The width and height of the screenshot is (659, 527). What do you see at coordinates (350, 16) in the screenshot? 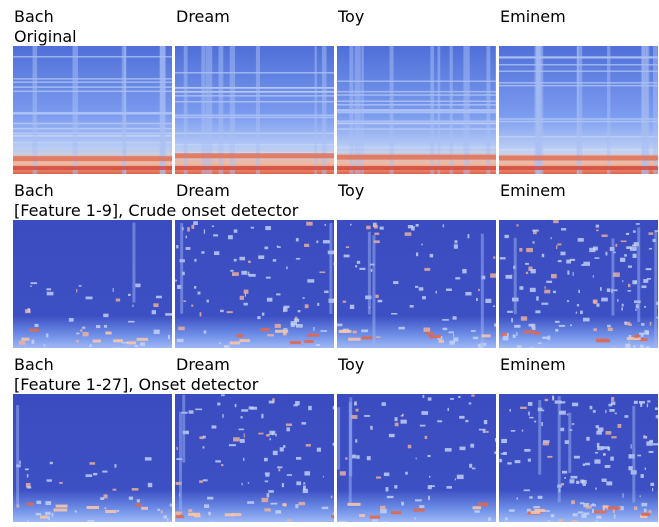
I see `column-label: Toy` at bounding box center [350, 16].